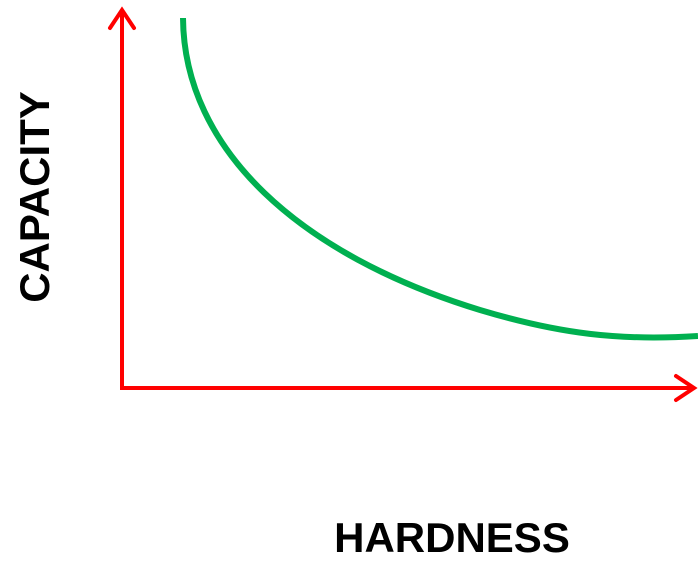  What do you see at coordinates (122, 18) in the screenshot?
I see `y-axis-arrow` at bounding box center [122, 18].